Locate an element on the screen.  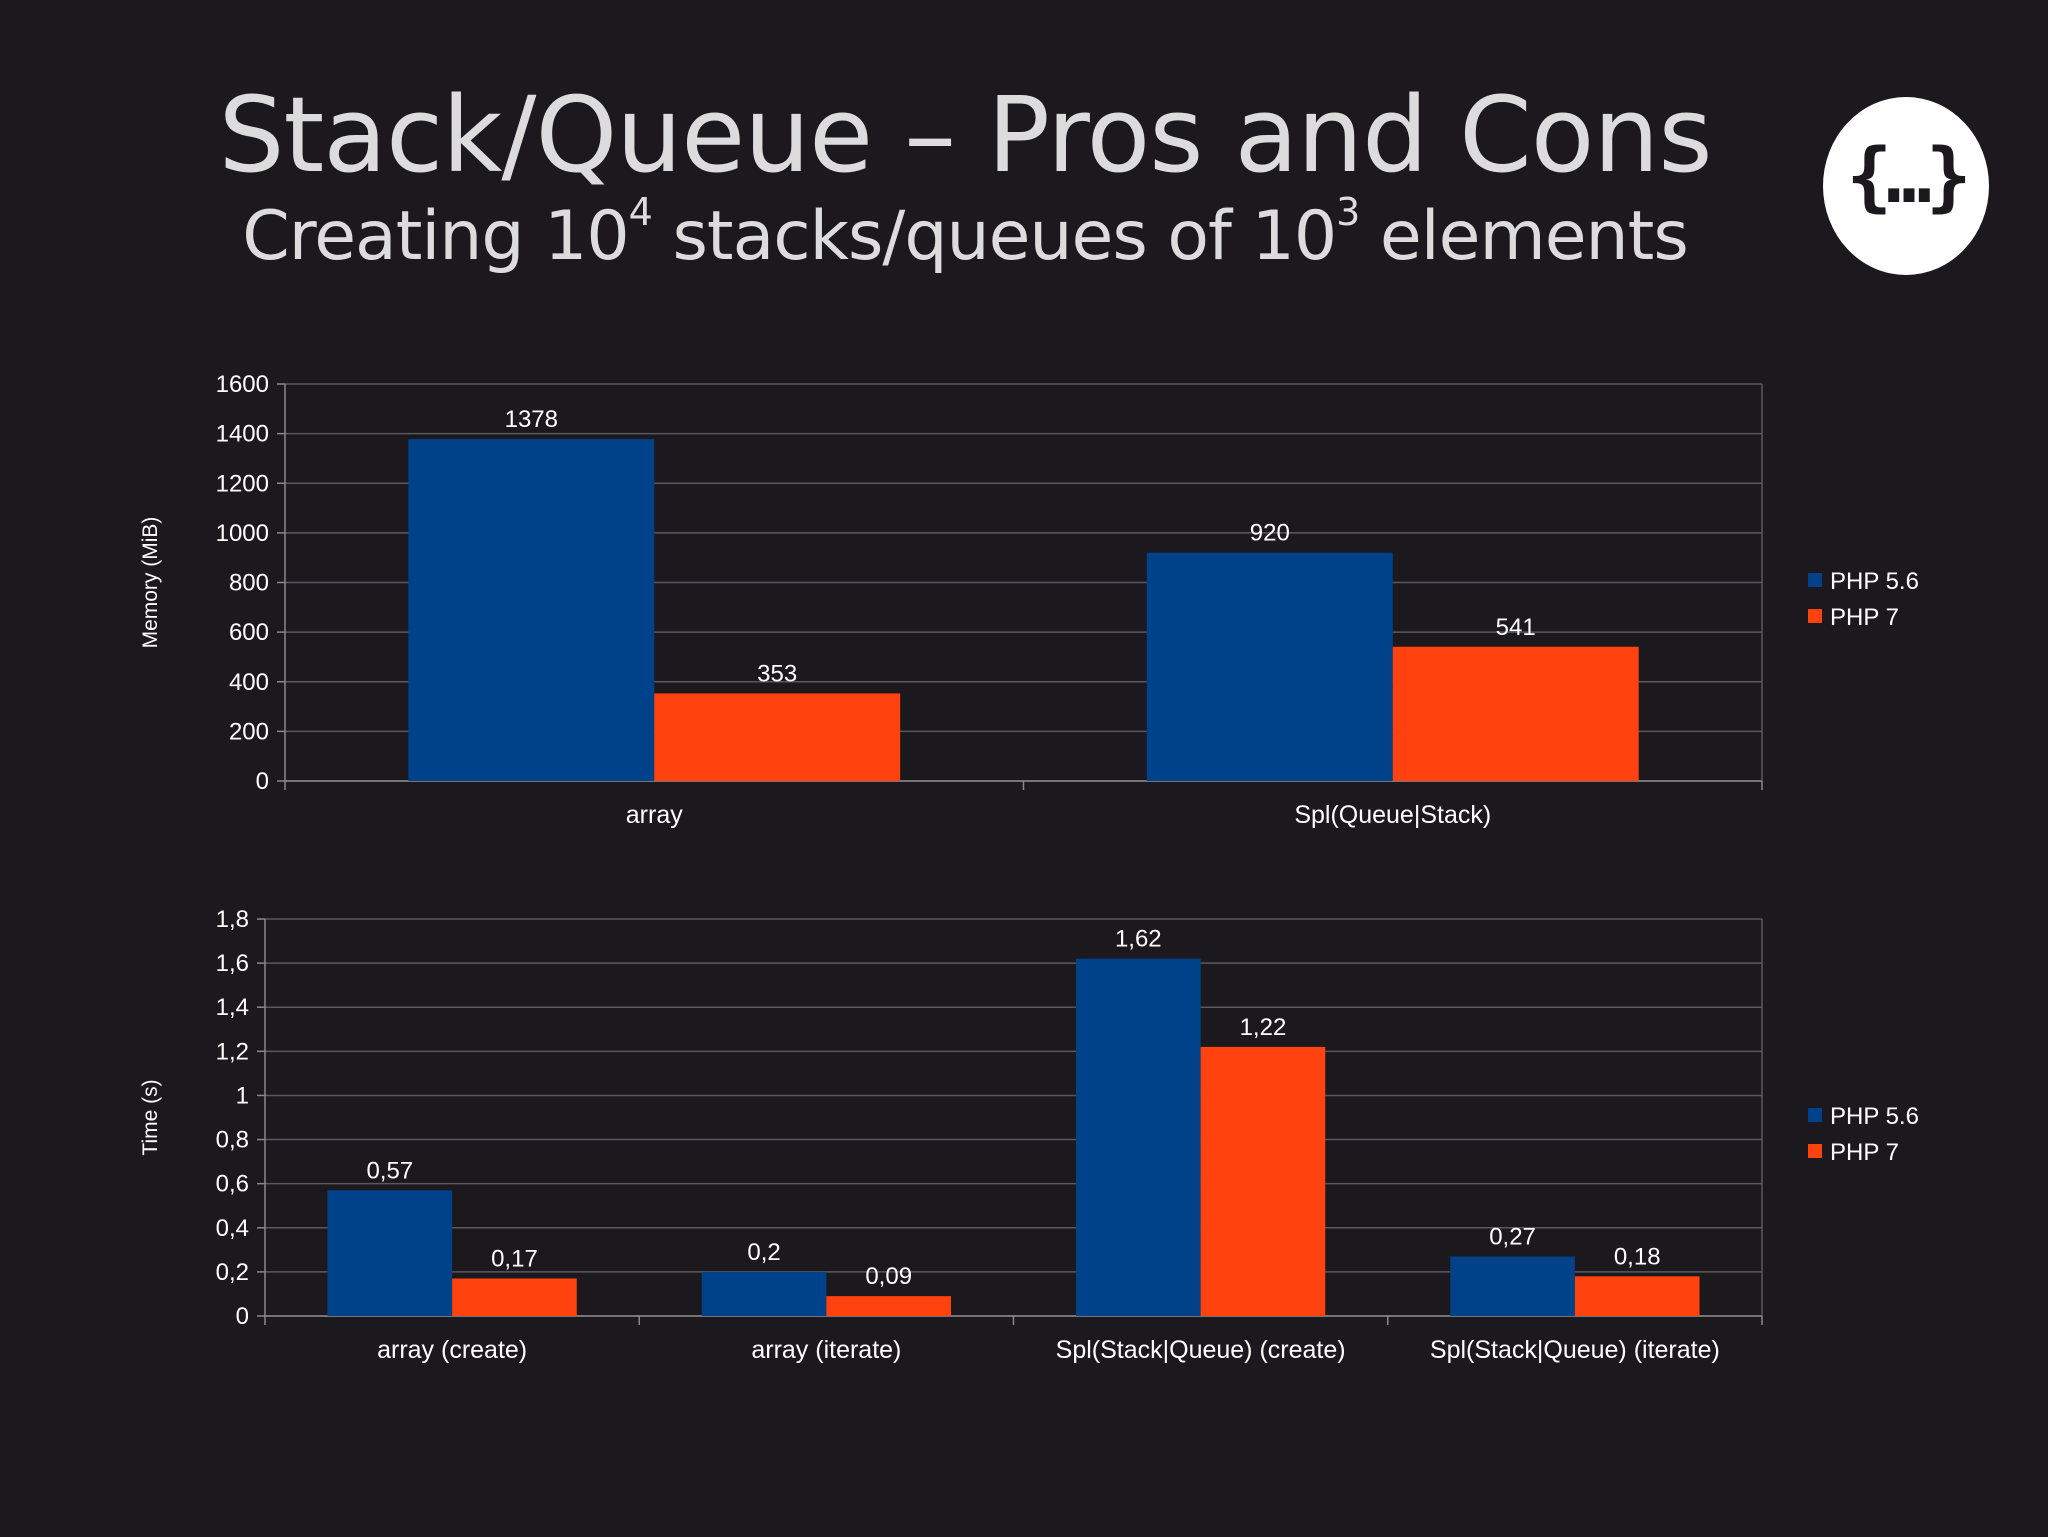
slide-title: Stack/Queue – Pros and Cons is located at coordinates (965, 135).